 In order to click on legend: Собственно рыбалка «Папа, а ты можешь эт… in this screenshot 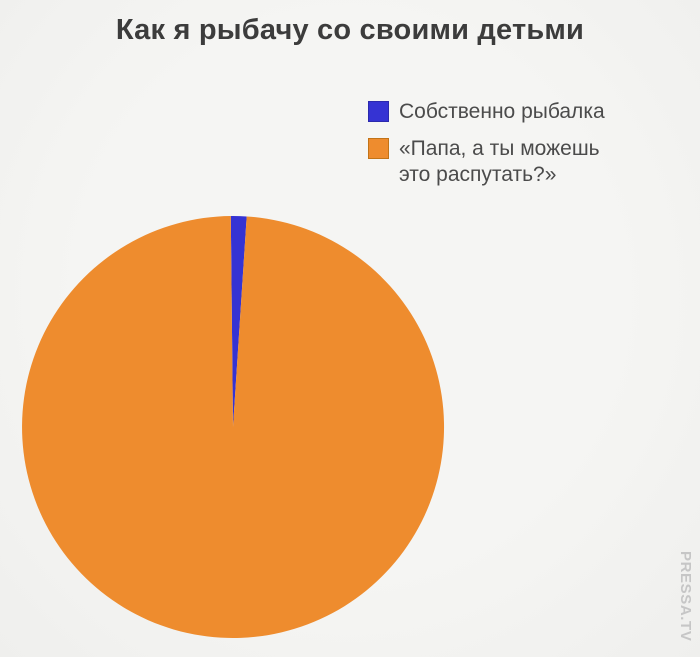, I will do `click(486, 143)`.